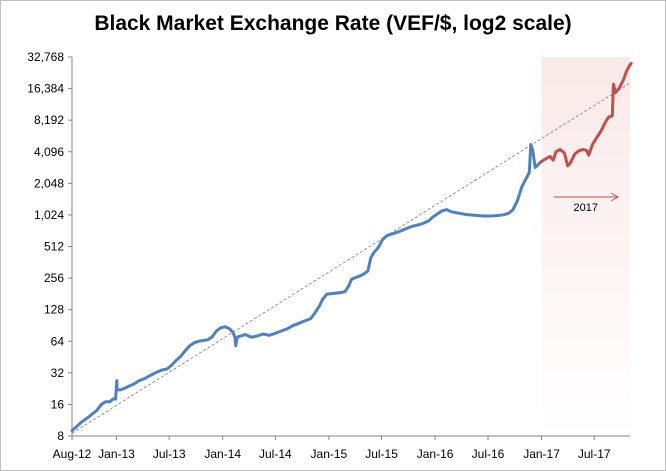  What do you see at coordinates (615, 197) in the screenshot?
I see `annotation-arrowhead` at bounding box center [615, 197].